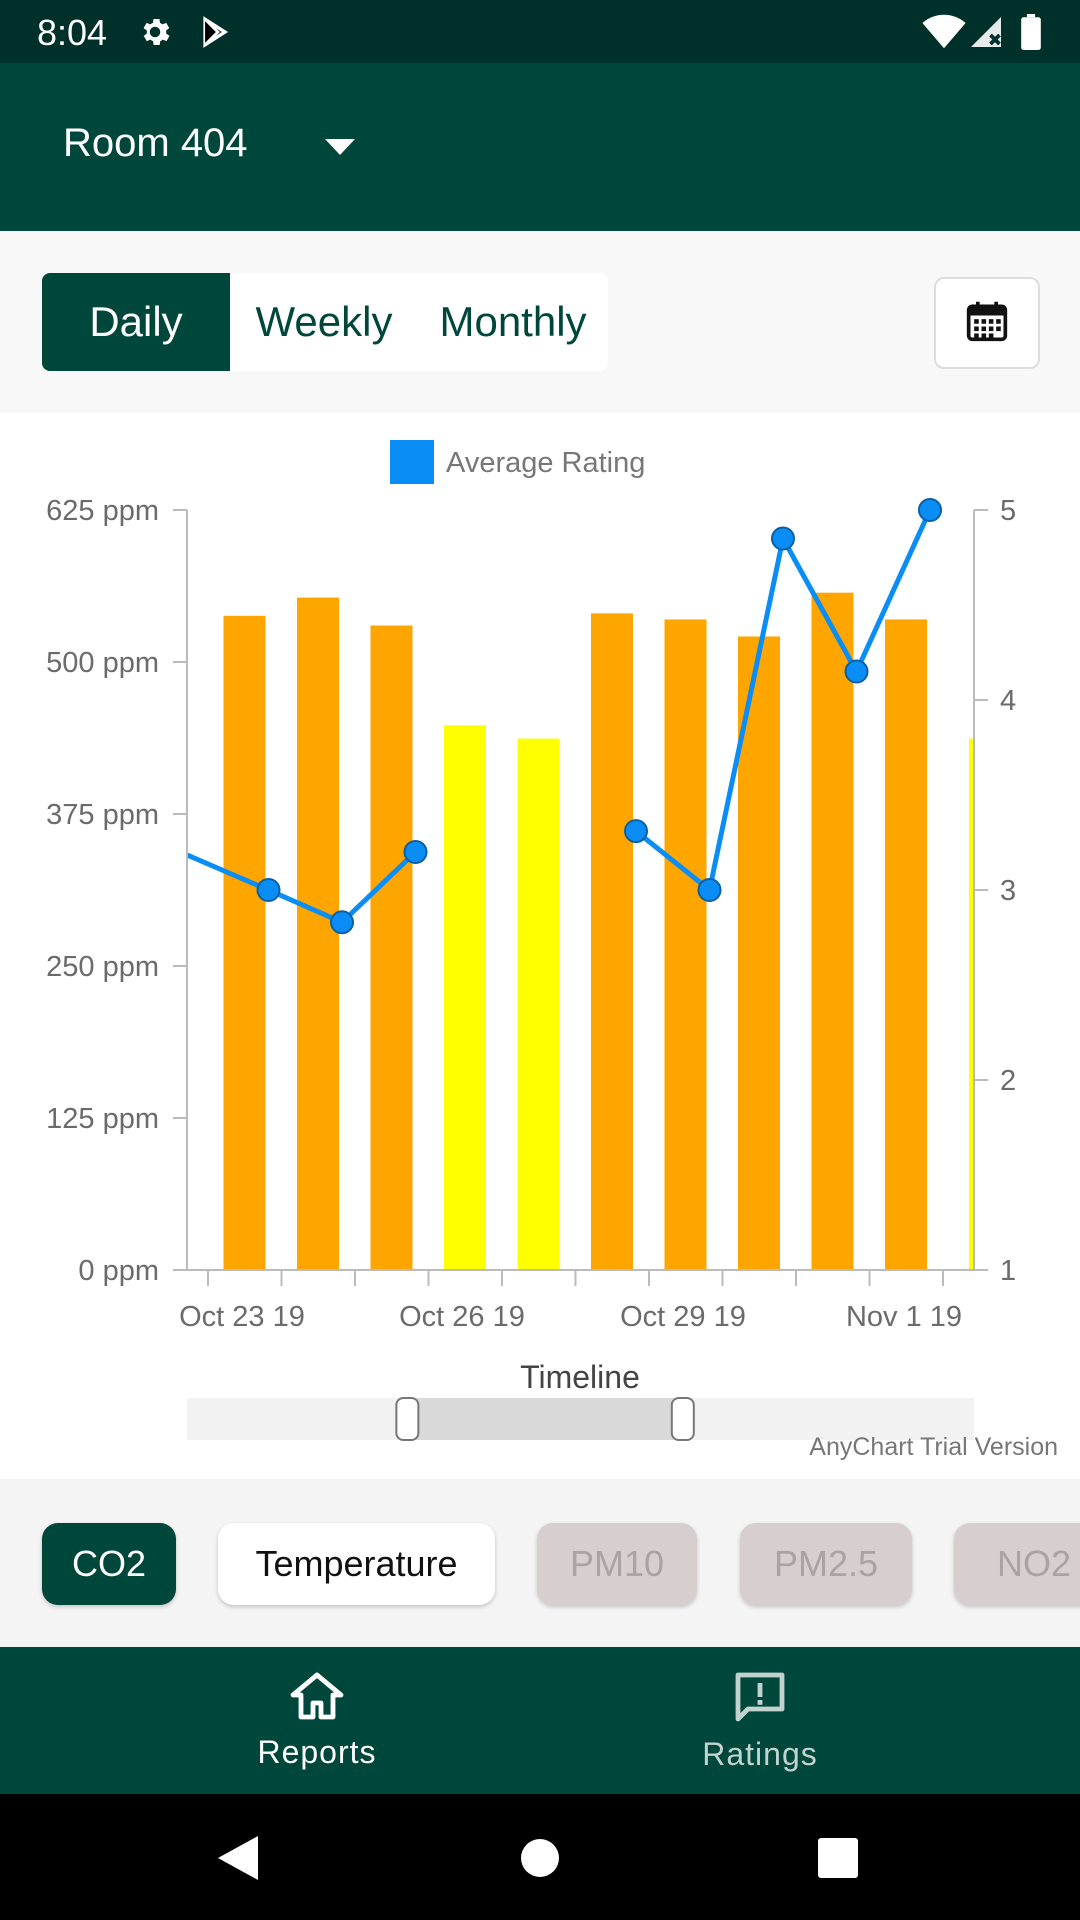  Describe the element at coordinates (102, 967) in the screenshot. I see `y-left-tick-label: 250 ppm` at that location.